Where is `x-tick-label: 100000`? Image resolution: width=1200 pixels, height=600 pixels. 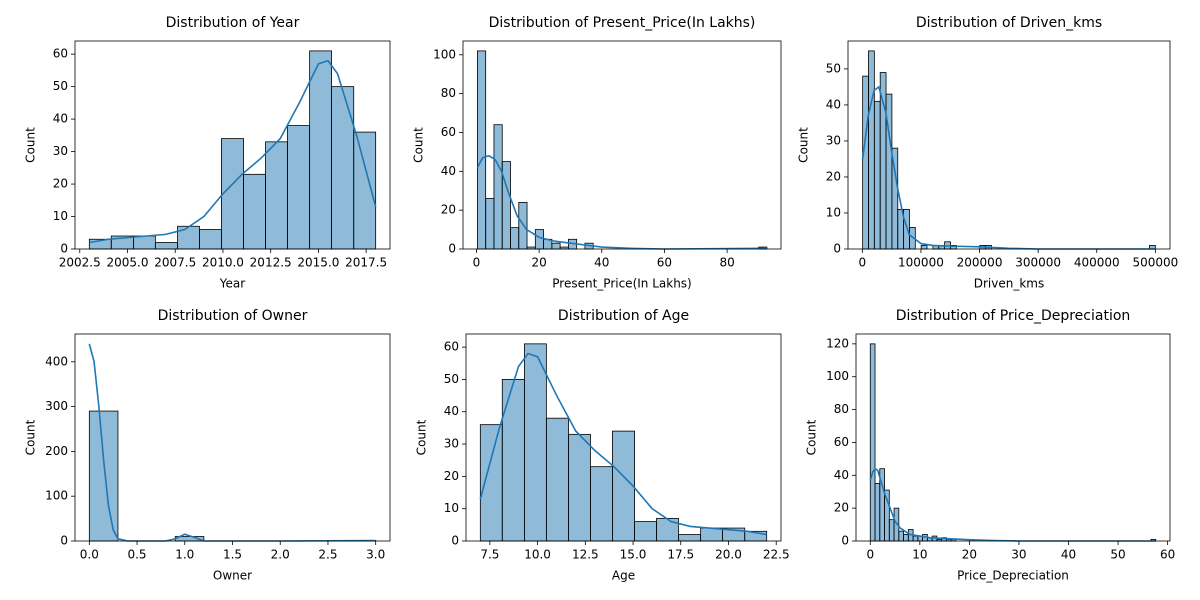
x-tick-label: 100000 is located at coordinates (921, 263).